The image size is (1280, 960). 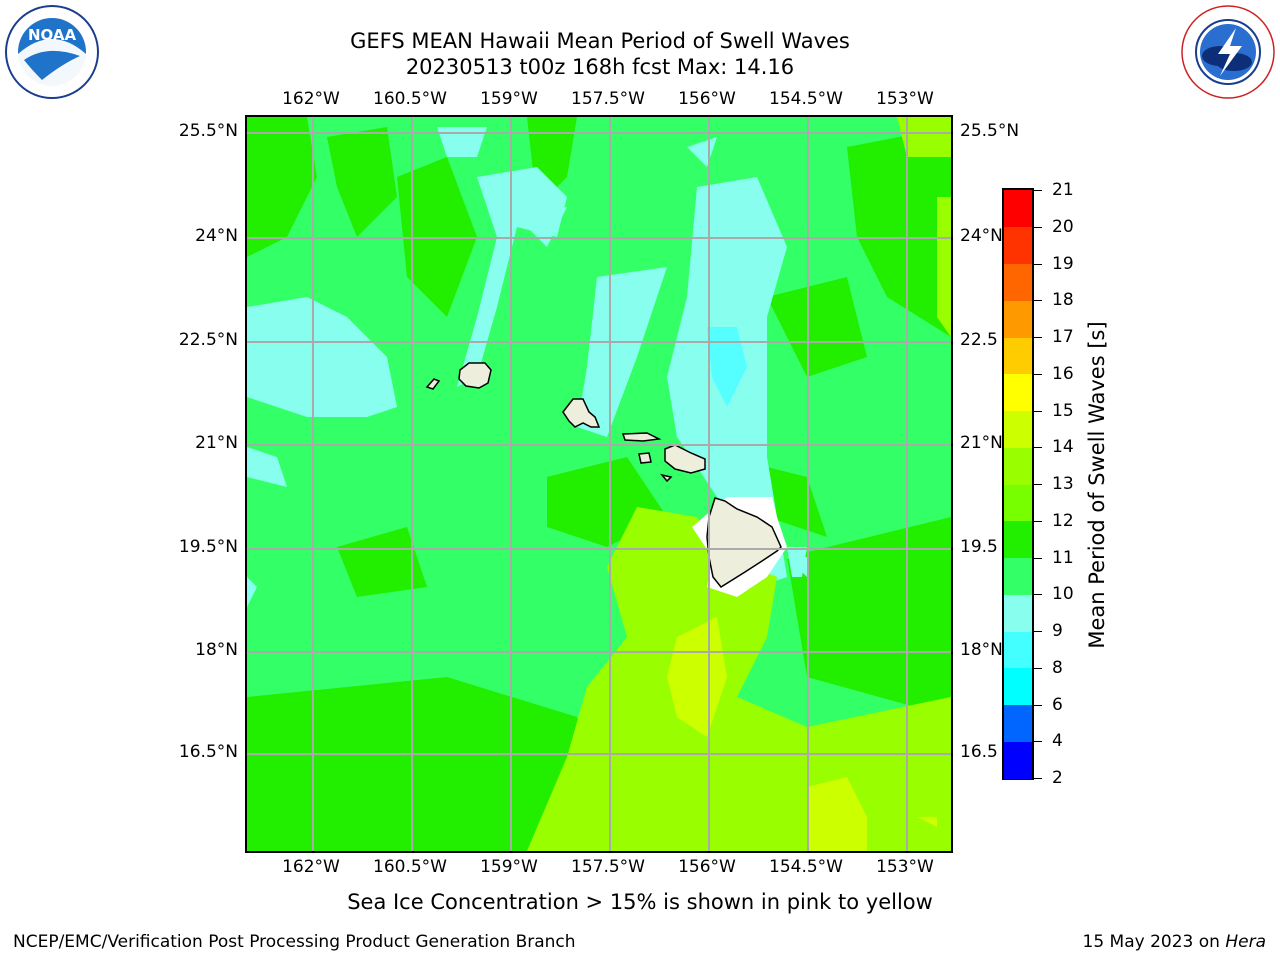 What do you see at coordinates (208, 547) in the screenshot?
I see `lat-label: 19.5°N` at bounding box center [208, 547].